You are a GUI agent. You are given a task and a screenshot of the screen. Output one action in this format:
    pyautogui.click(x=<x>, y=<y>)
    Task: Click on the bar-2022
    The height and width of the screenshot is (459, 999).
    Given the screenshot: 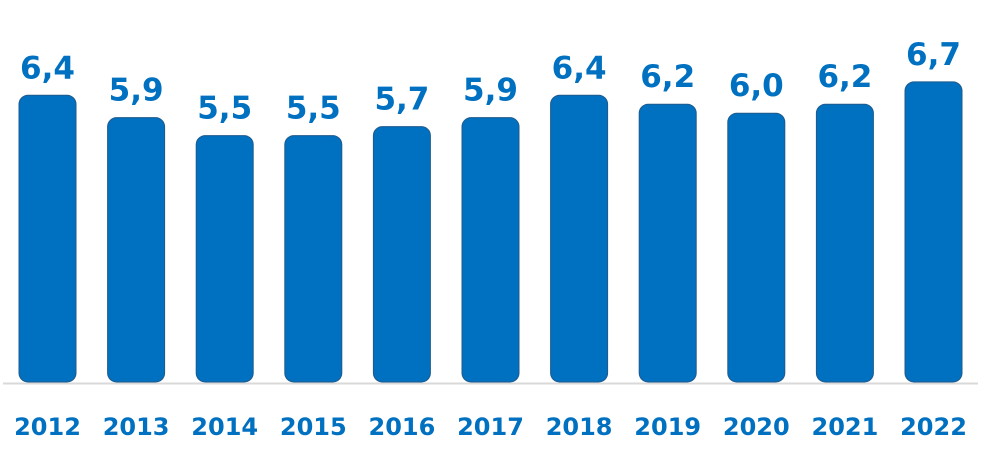 What is the action you would take?
    pyautogui.click(x=933, y=232)
    